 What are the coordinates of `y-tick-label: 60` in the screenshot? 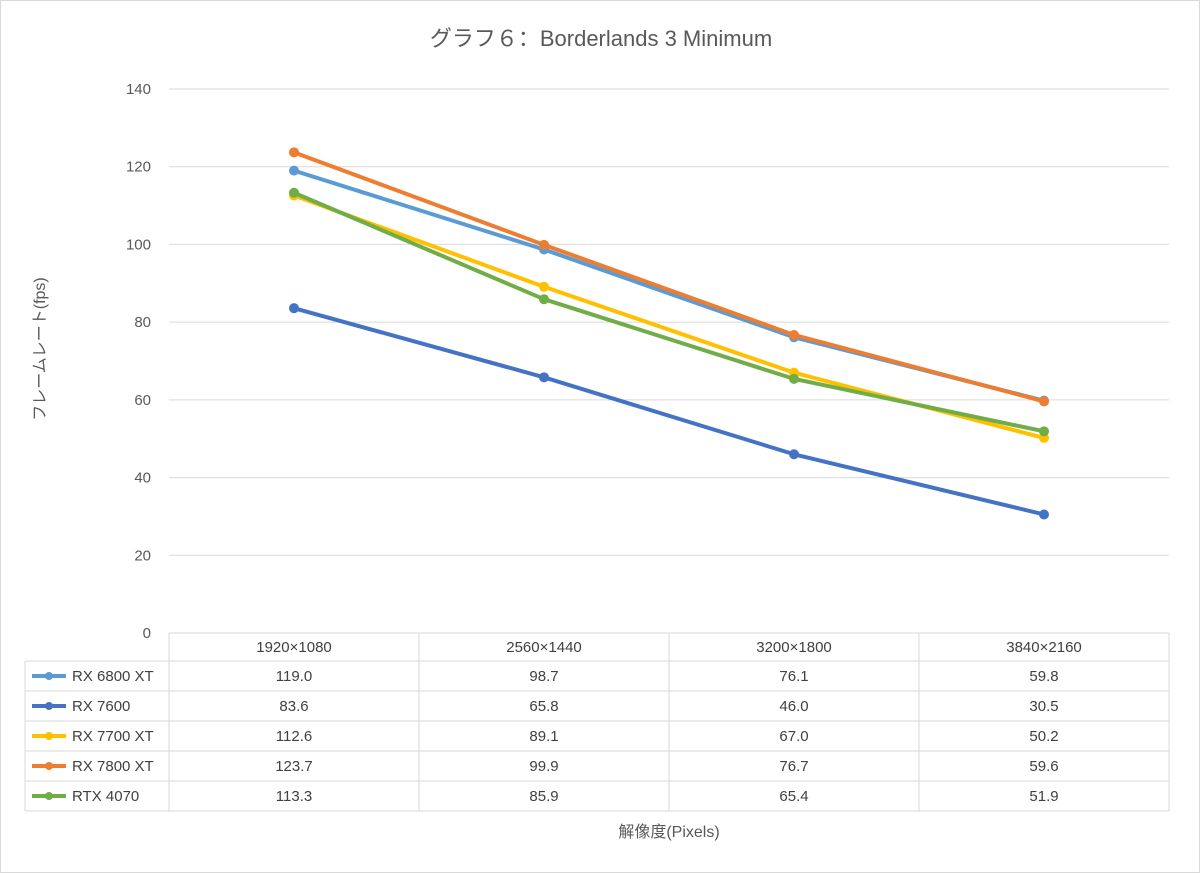 It's located at (142, 400).